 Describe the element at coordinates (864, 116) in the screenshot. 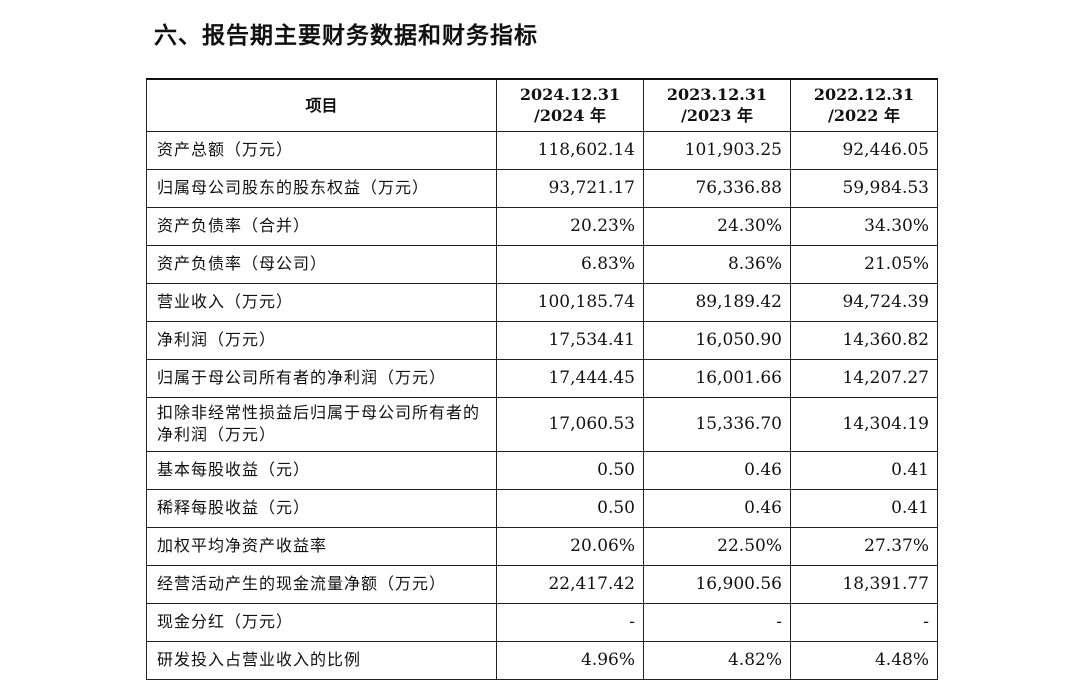

I see `header-period-year: /2022 年` at that location.